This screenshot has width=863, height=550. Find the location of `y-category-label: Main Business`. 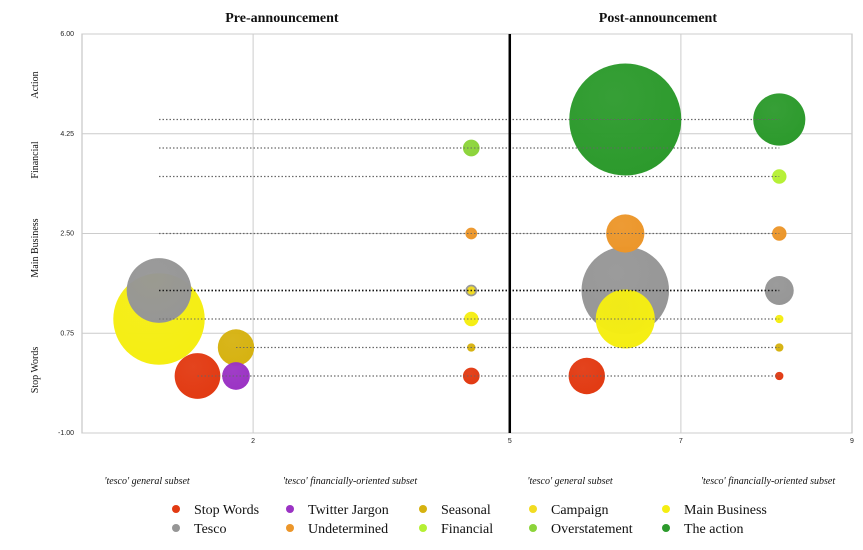

y-category-label: Main Business is located at coordinates (35, 247).